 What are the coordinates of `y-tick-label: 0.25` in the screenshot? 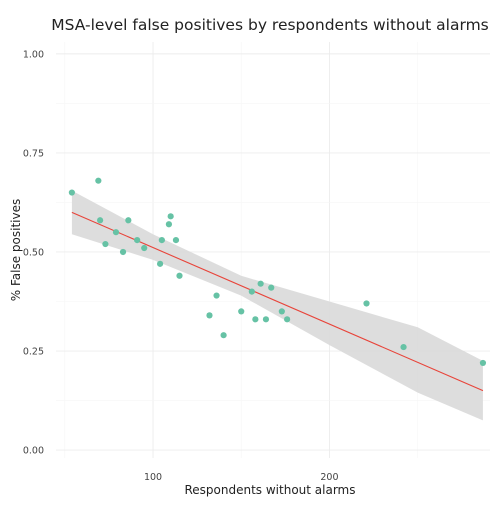 It's located at (33, 352).